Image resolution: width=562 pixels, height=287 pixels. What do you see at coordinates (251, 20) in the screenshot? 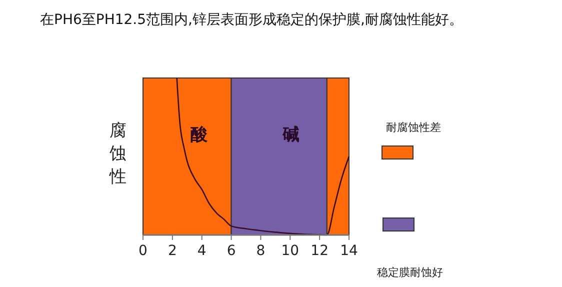
I see `chart-title: 在PH6至PH12.5范围内,锌层表面形成稳定的保护膜,耐腐蚀性能好。` at bounding box center [251, 20].